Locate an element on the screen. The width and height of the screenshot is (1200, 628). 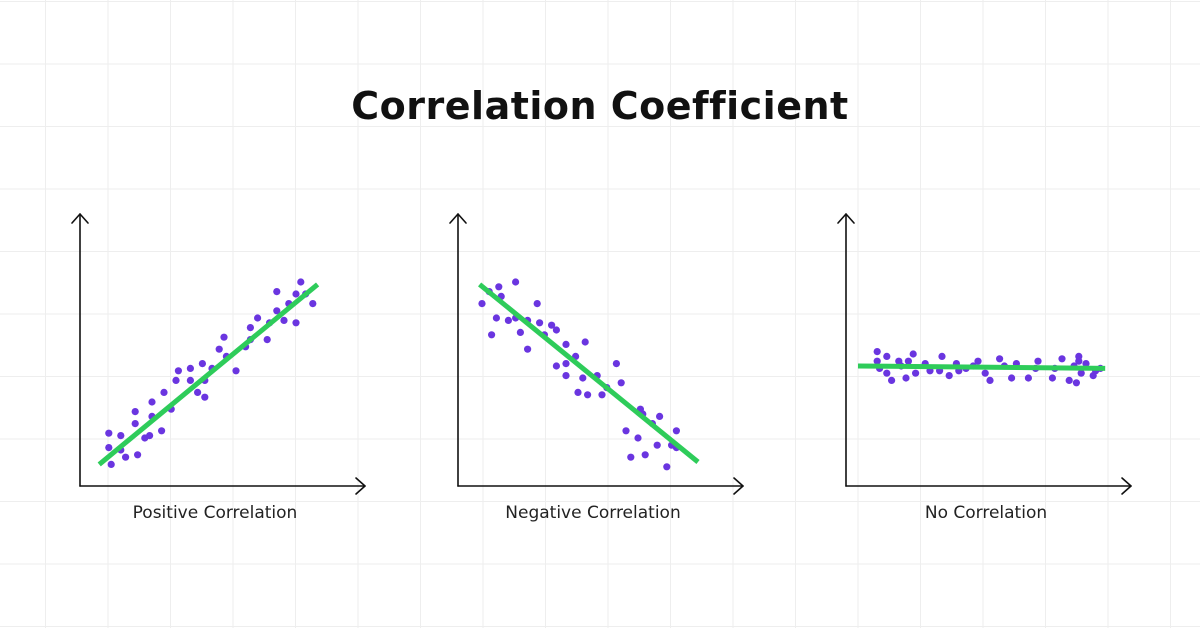
negative-correlation-caption: Negative Correlation is located at coordinates (593, 513).